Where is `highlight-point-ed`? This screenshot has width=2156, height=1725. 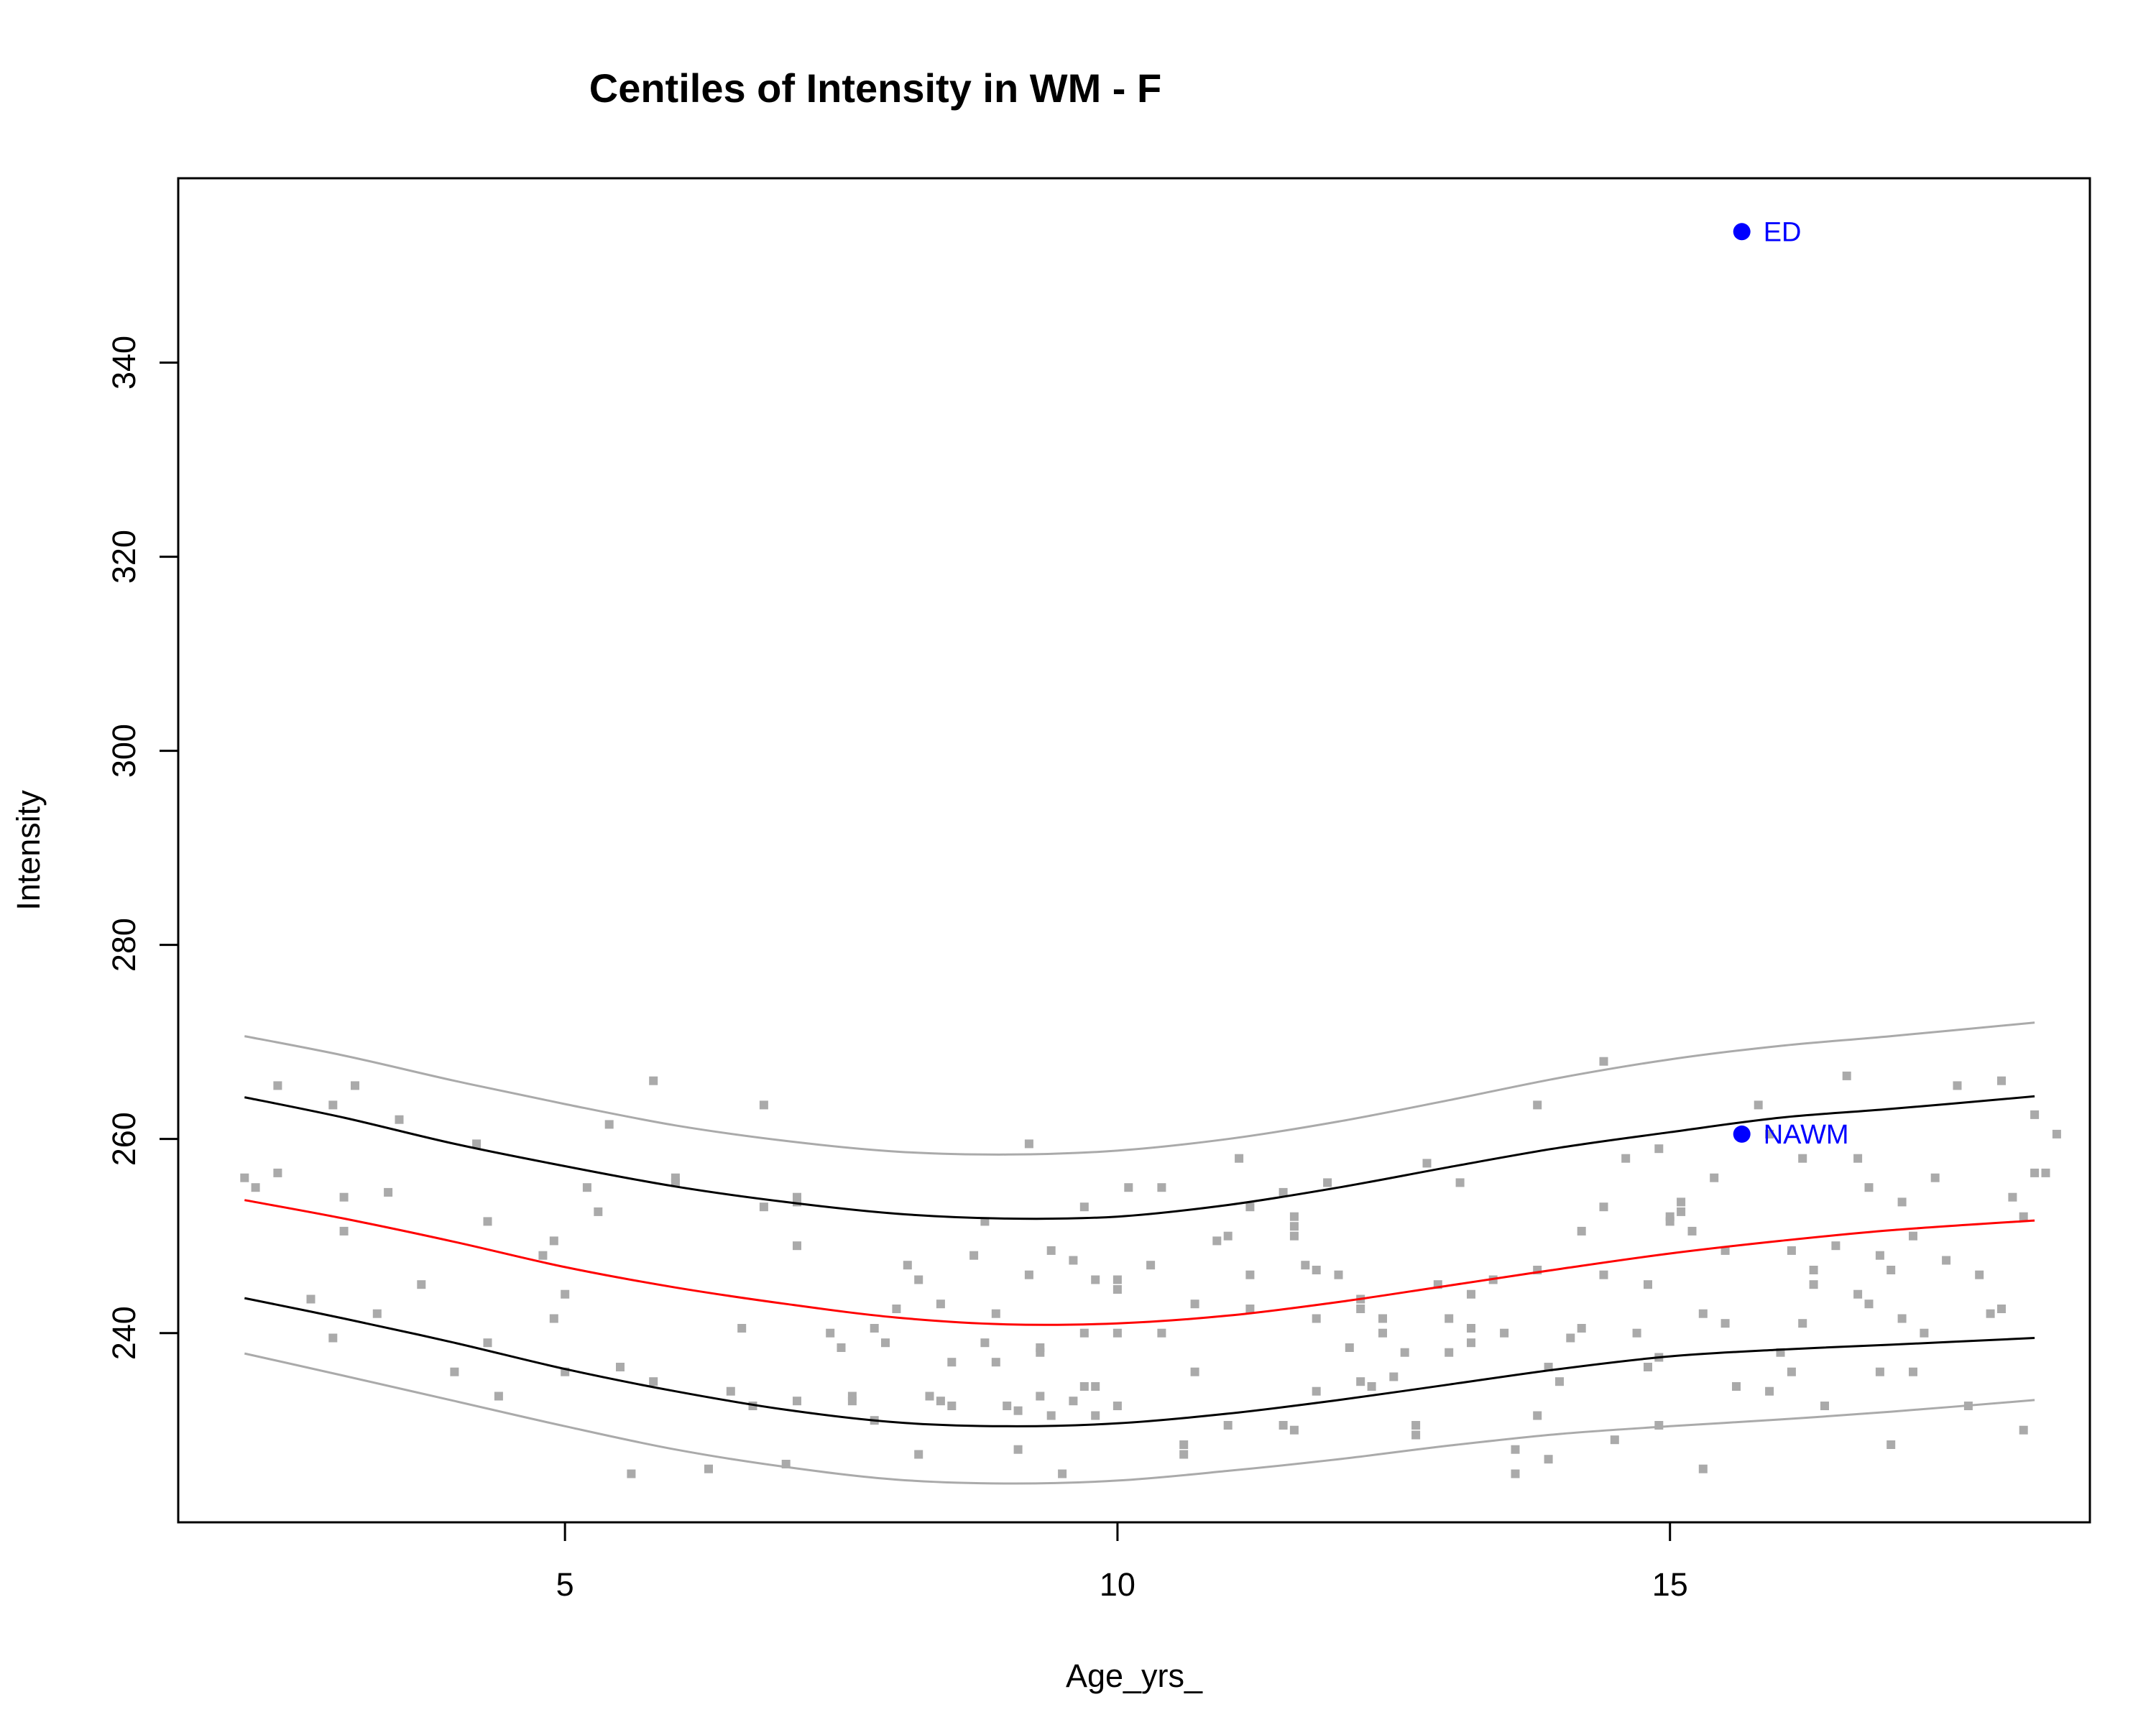
highlight-point-ed is located at coordinates (1742, 232).